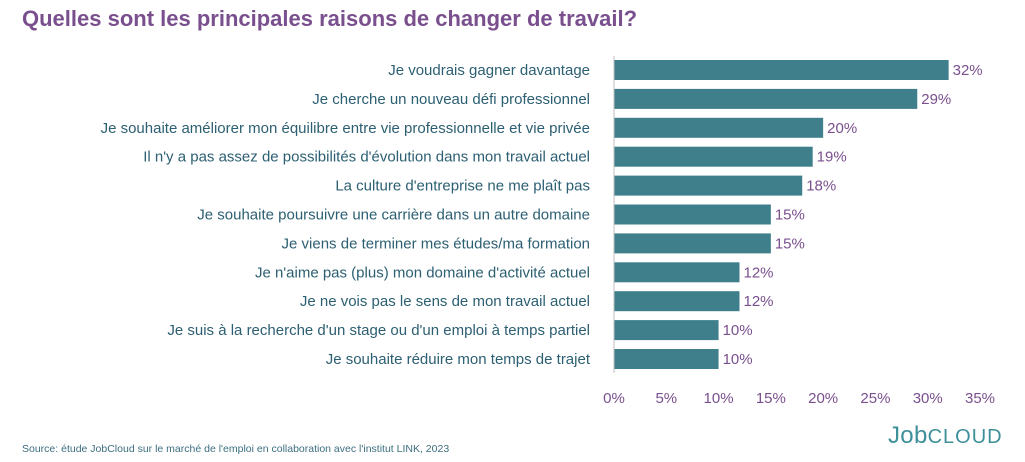  I want to click on logo-cloud: CLOUD, so click(965, 437).